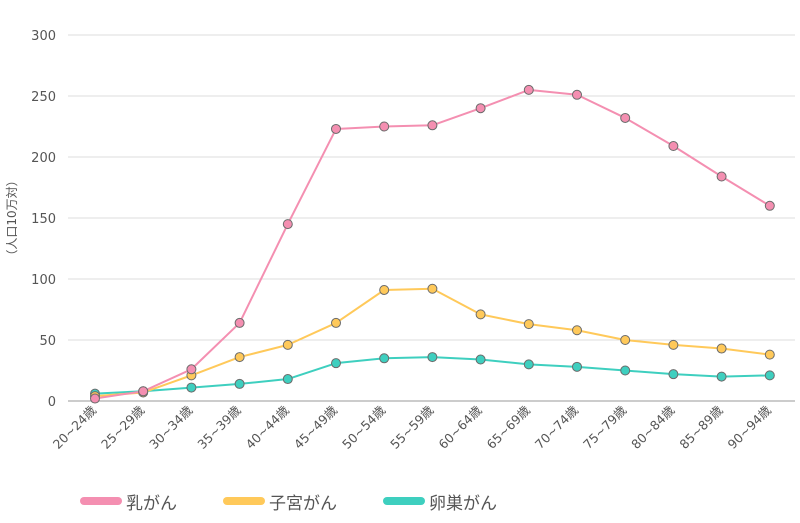  I want to click on x-tick-label: 55~59歳, so click(412, 427).